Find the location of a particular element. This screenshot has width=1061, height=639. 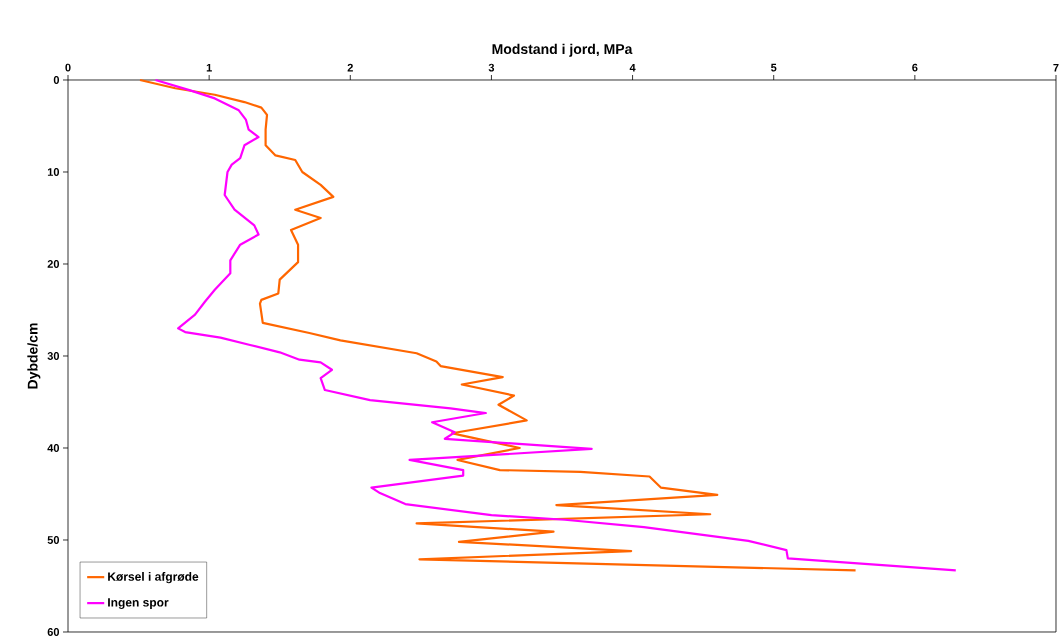

y-tick-label: 20 is located at coordinates (53, 264).